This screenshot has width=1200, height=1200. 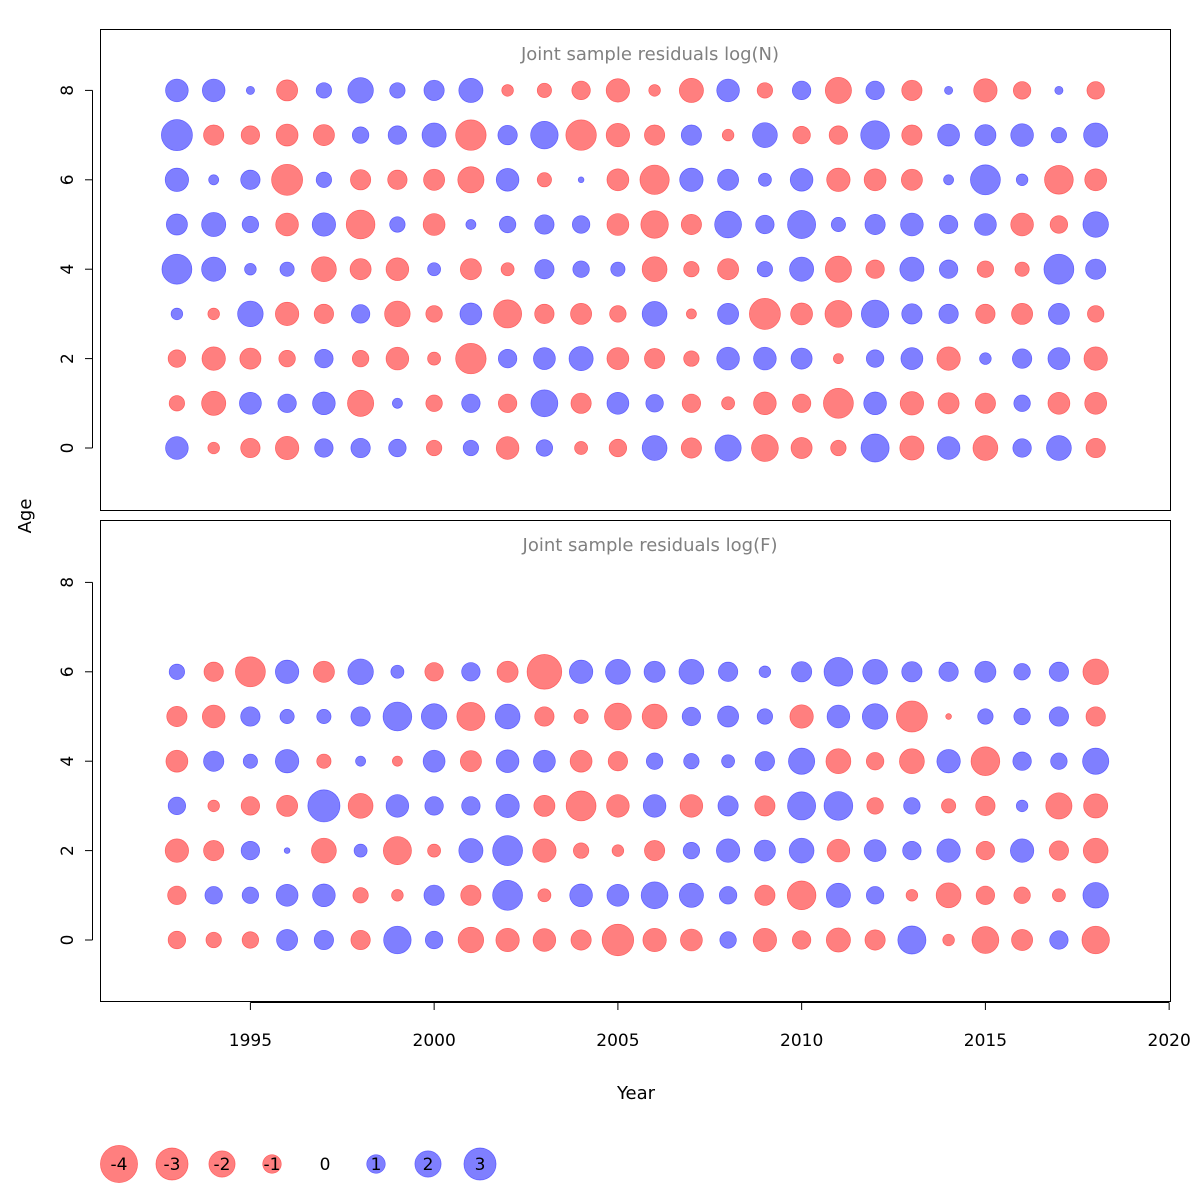 What do you see at coordinates (1169, 1041) in the screenshot?
I see `x-tick-label: 2020` at bounding box center [1169, 1041].